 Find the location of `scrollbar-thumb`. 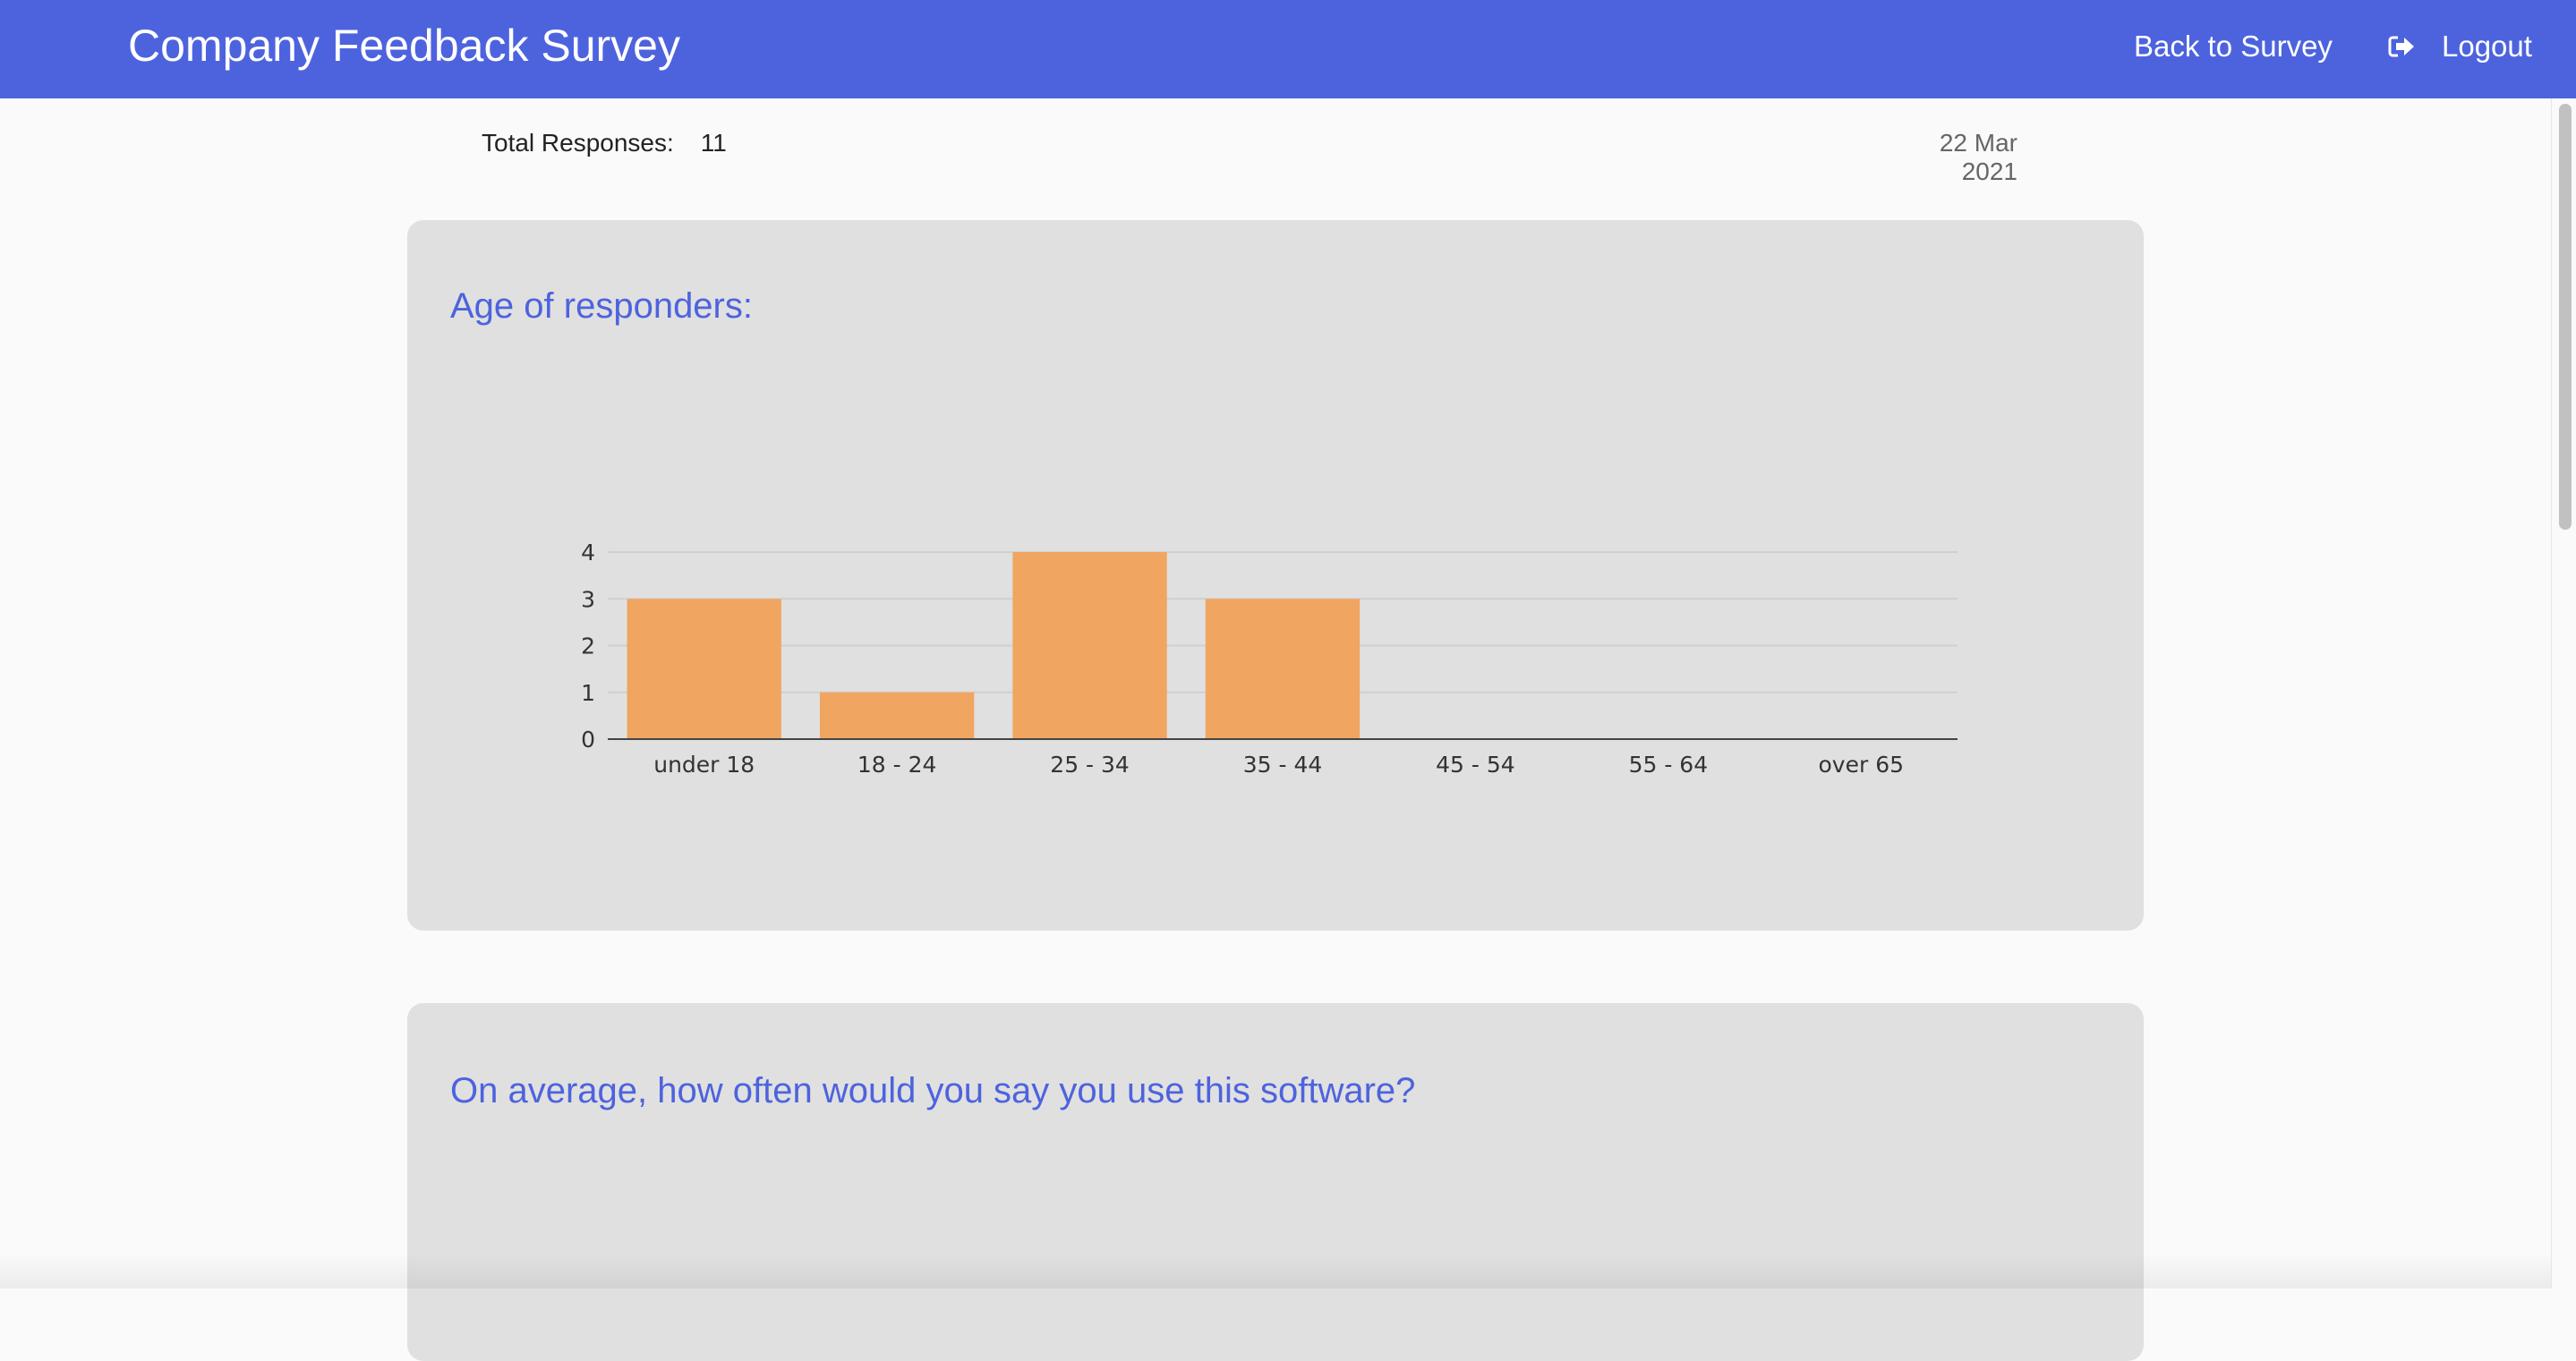

scrollbar-thumb is located at coordinates (2565, 317).